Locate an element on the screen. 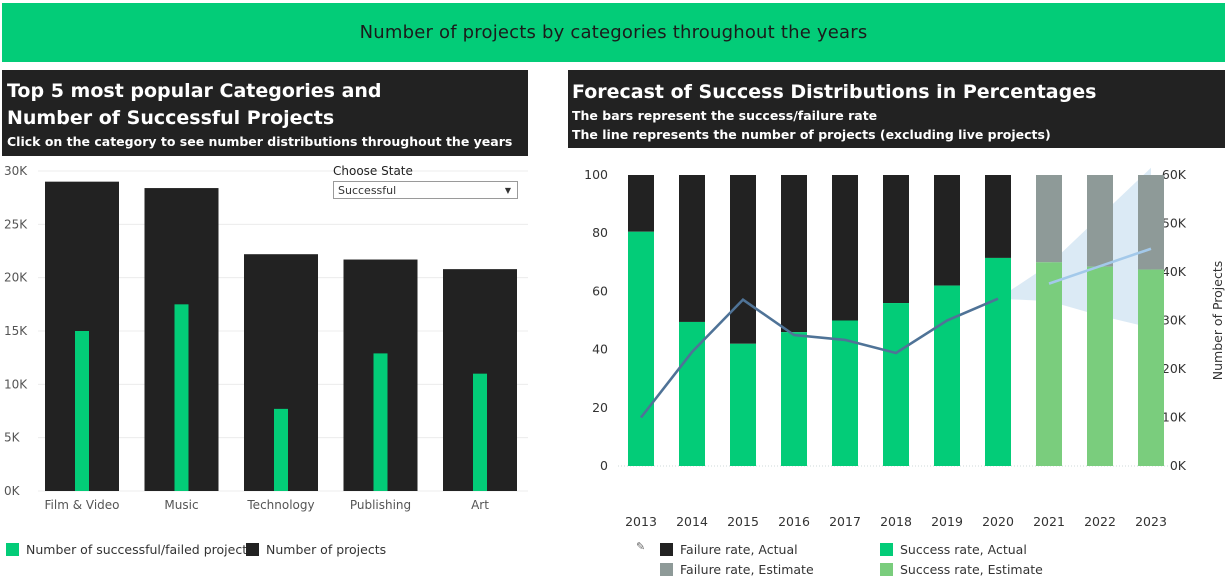  x-tick-label: Film & Video is located at coordinates (82, 505).